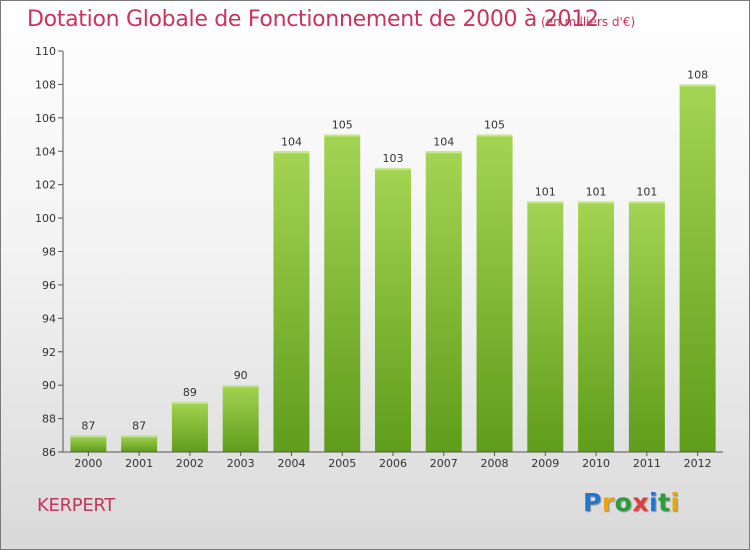  What do you see at coordinates (139, 463) in the screenshot?
I see `x-tick-label-2001: 2001` at bounding box center [139, 463].